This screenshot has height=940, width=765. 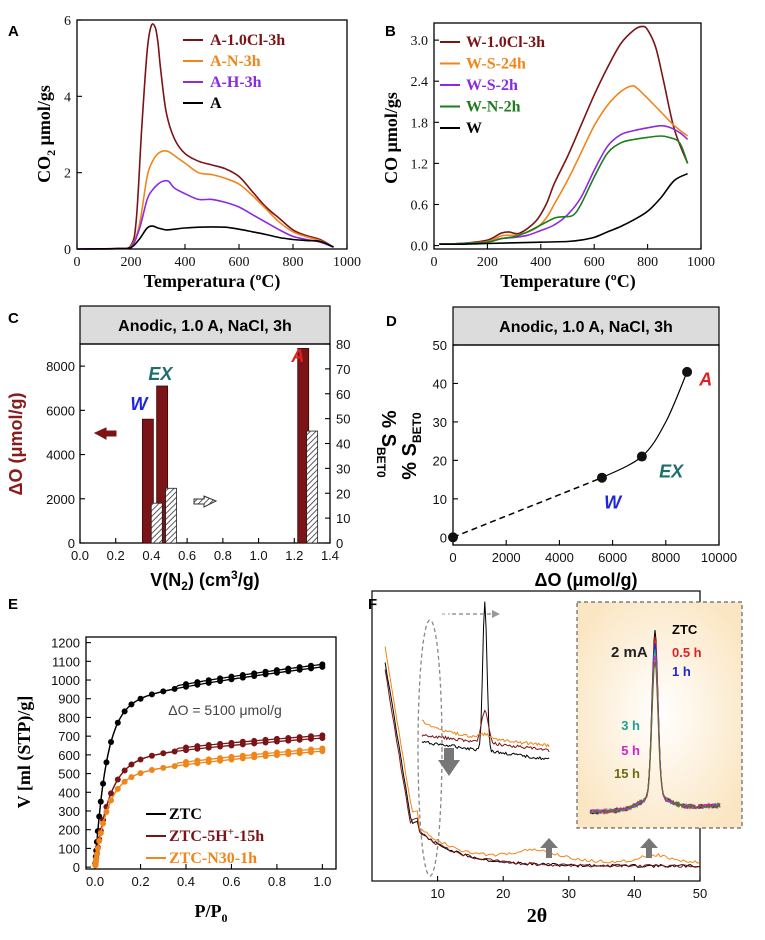 I want to click on inset-label: 5 h, so click(x=630, y=750).